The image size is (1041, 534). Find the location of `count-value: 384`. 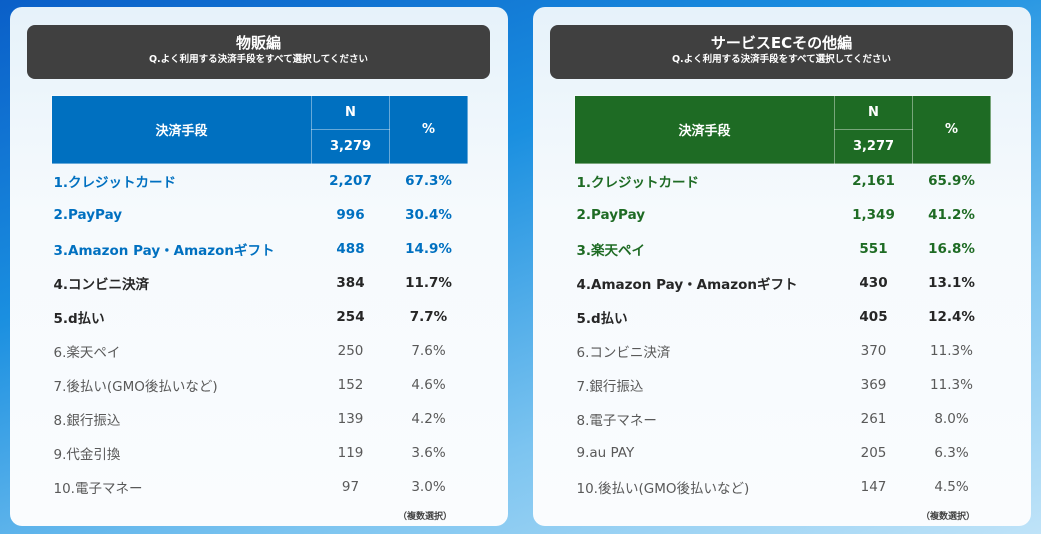

count-value: 384 is located at coordinates (350, 283).